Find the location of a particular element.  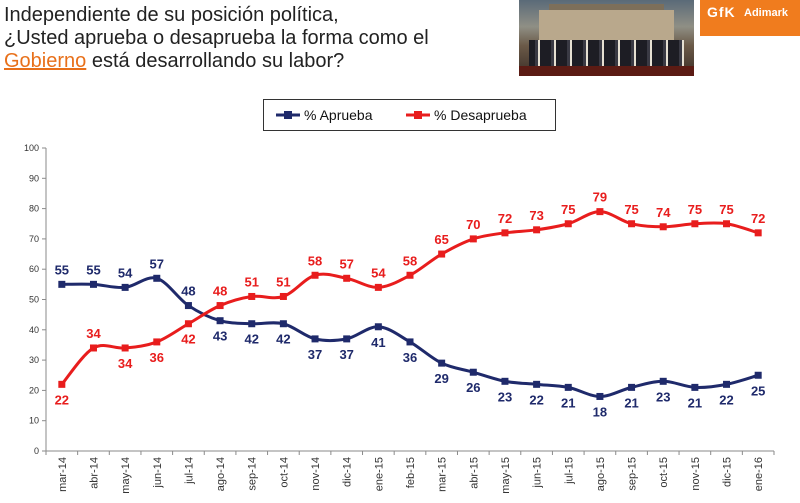

title-highlight: Gobierno is located at coordinates (45, 61).